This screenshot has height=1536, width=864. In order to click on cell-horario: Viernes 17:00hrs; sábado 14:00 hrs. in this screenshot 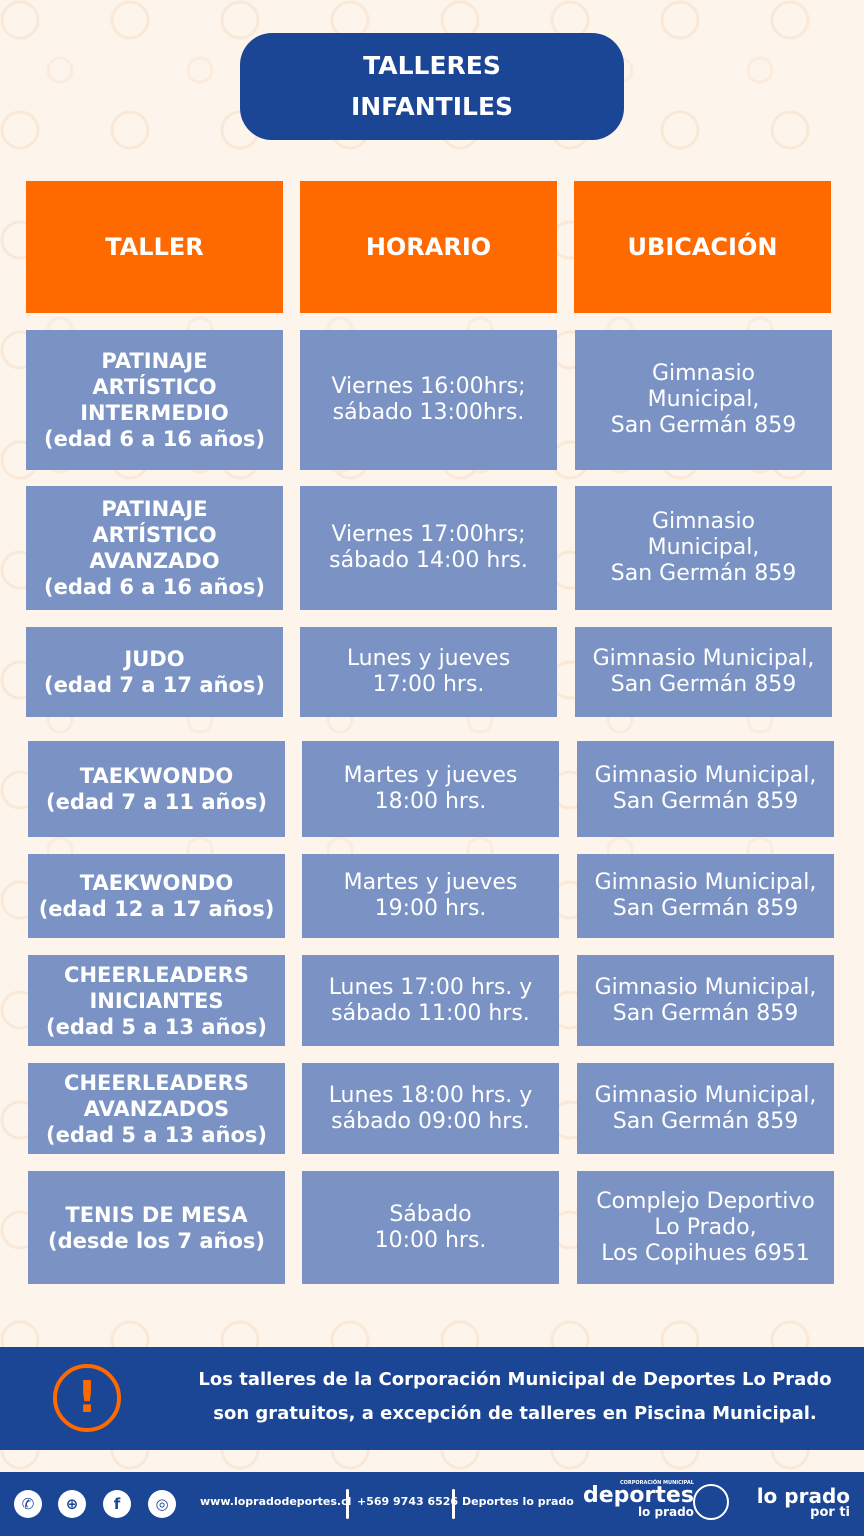, I will do `click(428, 548)`.